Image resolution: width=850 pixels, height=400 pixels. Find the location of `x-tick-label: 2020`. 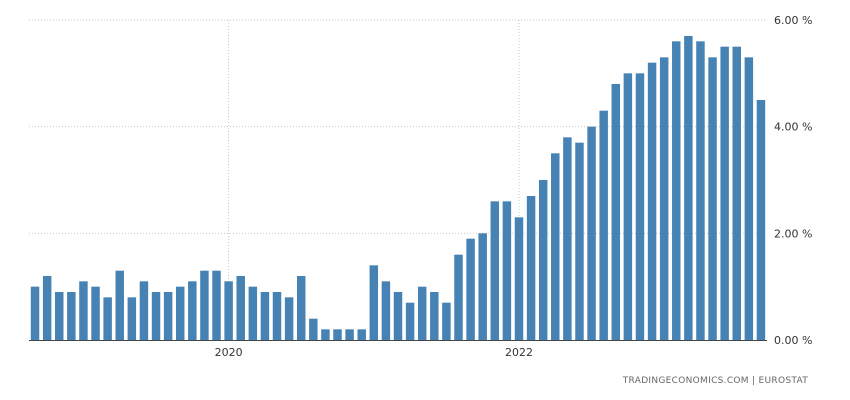

x-tick-label: 2020 is located at coordinates (229, 352).